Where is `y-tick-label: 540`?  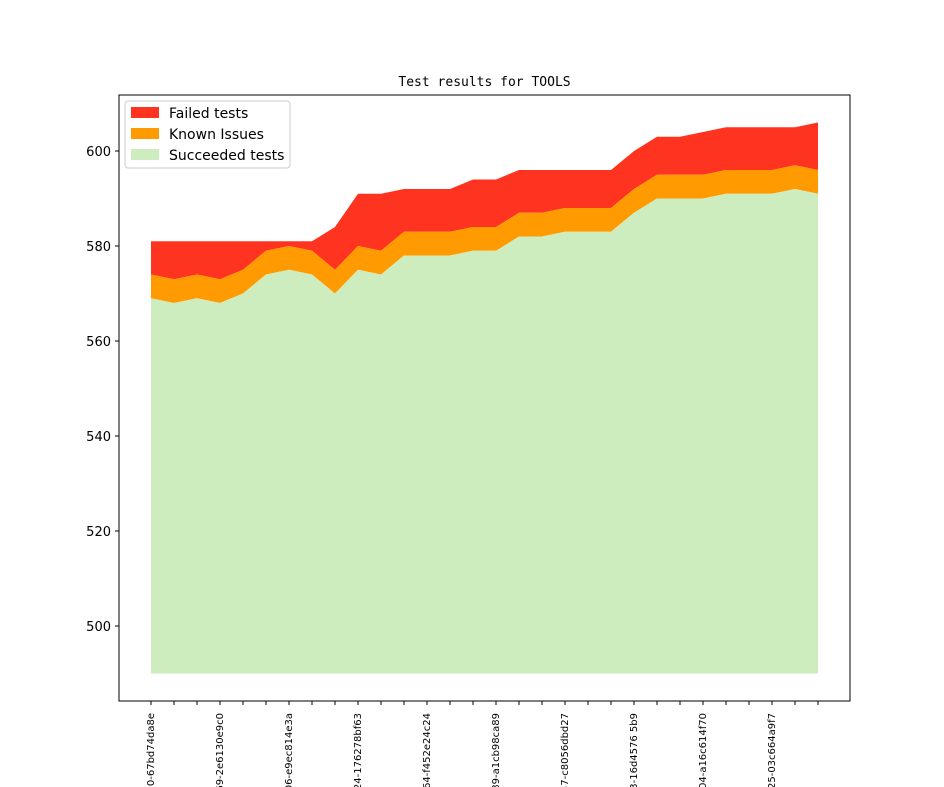 y-tick-label: 540 is located at coordinates (98, 437).